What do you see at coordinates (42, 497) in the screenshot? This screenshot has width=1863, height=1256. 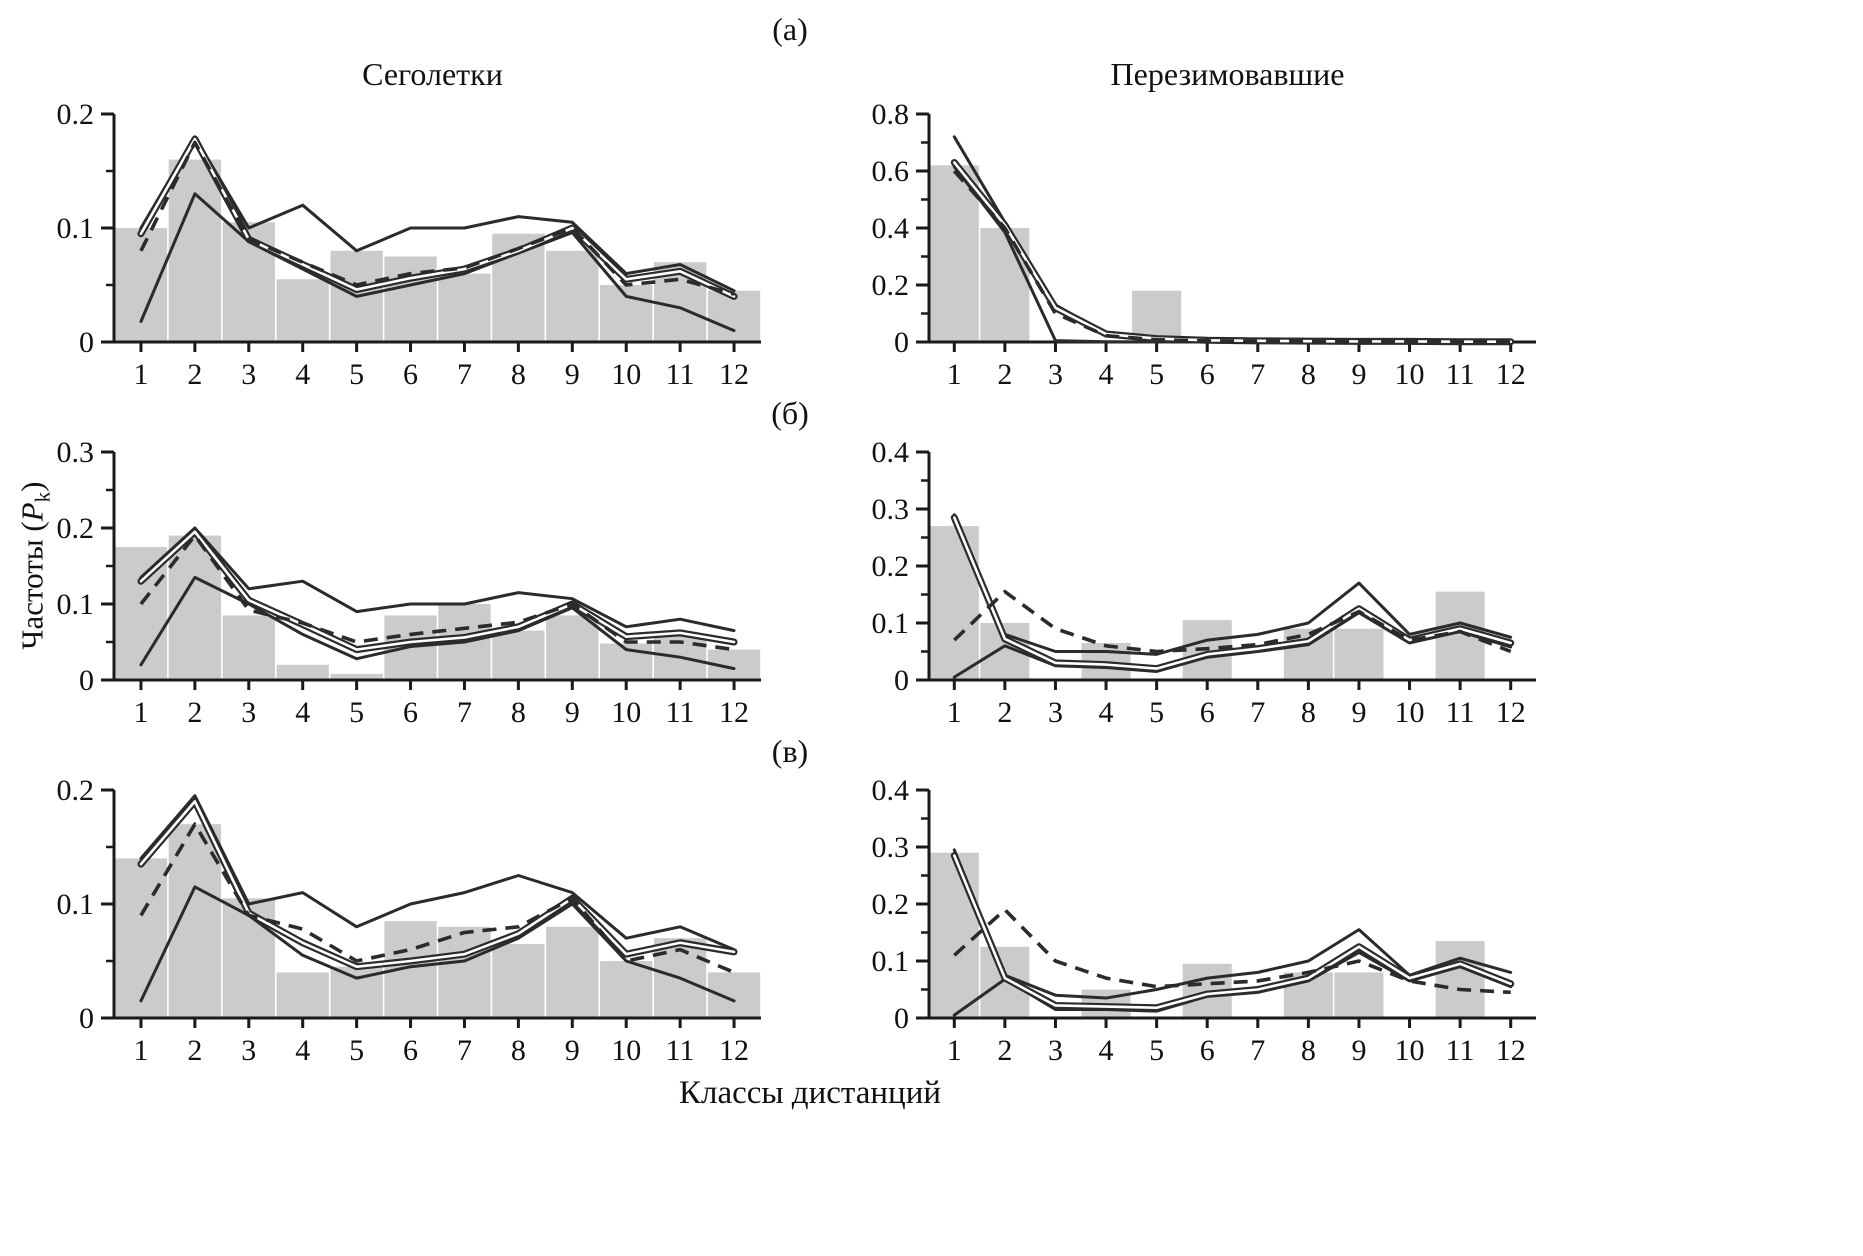 I see `y-axis-label-subscript: k` at bounding box center [42, 497].